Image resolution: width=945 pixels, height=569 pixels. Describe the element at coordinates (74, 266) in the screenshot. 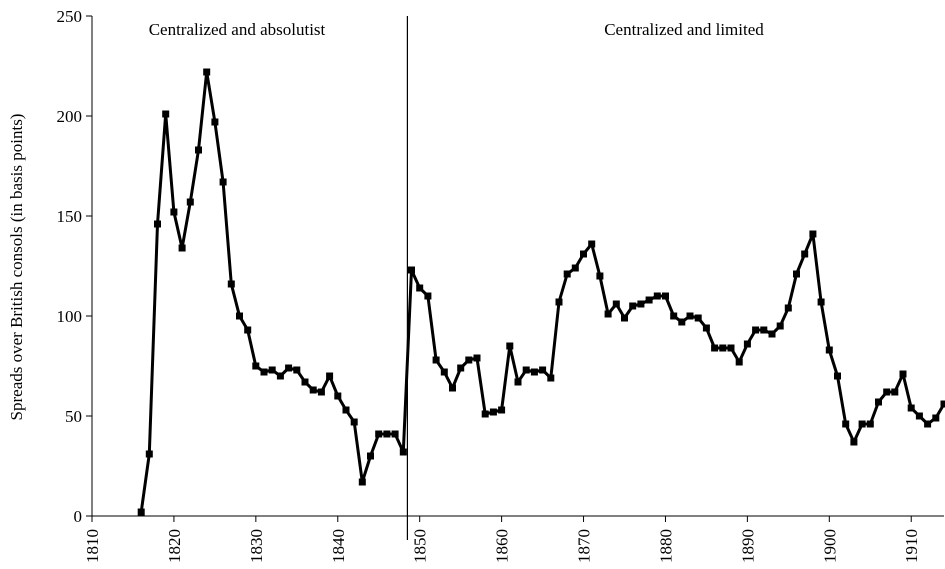

I see `y-axis-ticks: 0 50 100 150 200 250` at that location.